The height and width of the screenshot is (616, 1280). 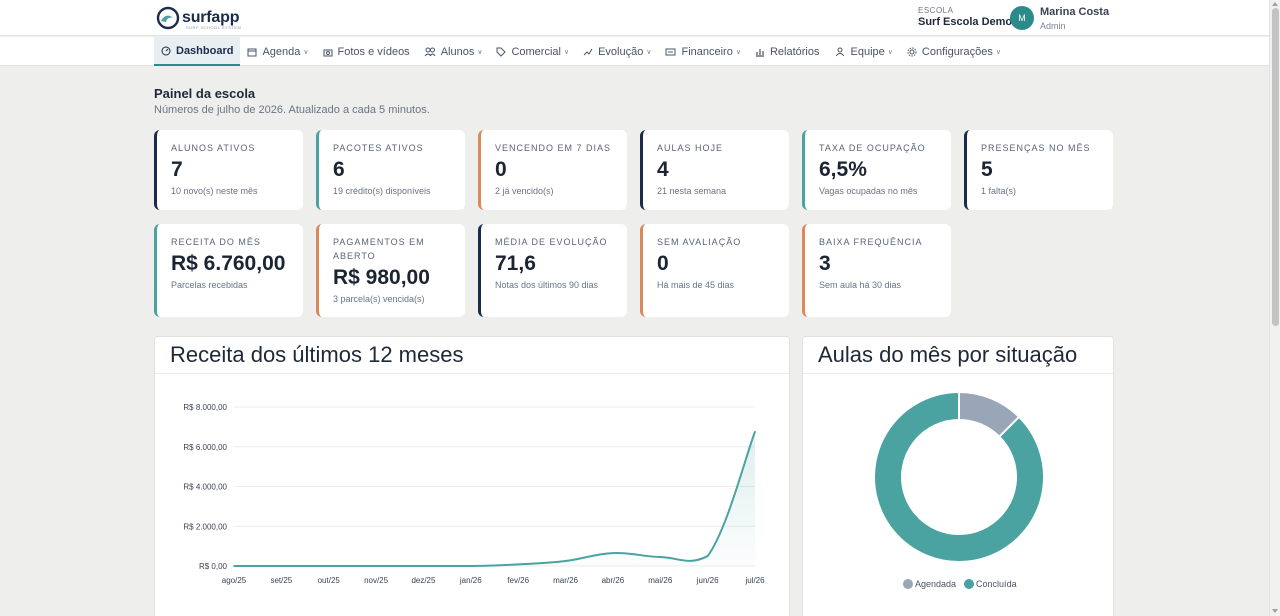 I want to click on school-info: ESCOLA Surf Escola Demo, so click(x=965, y=17).